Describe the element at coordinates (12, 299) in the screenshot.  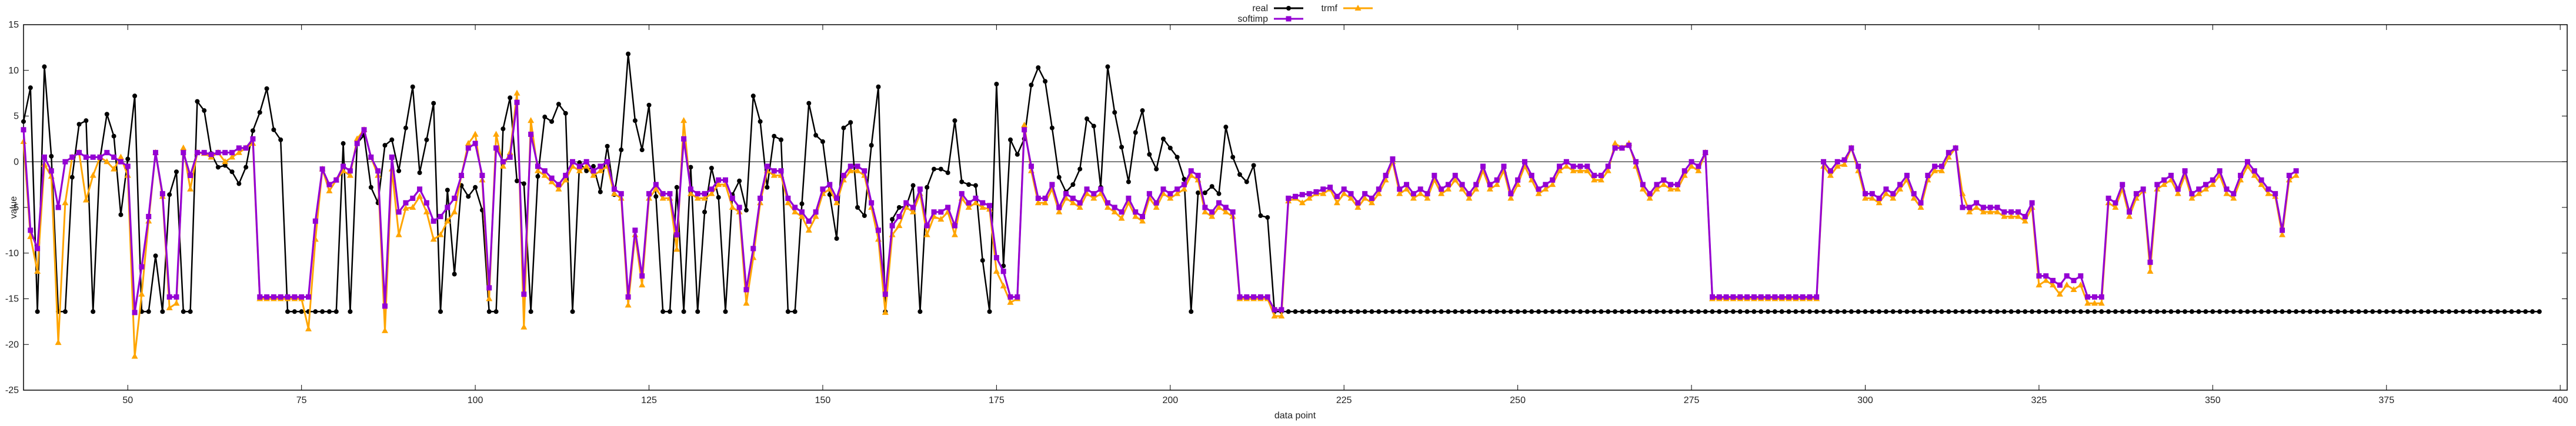
I see `y-tick-label: -15` at that location.